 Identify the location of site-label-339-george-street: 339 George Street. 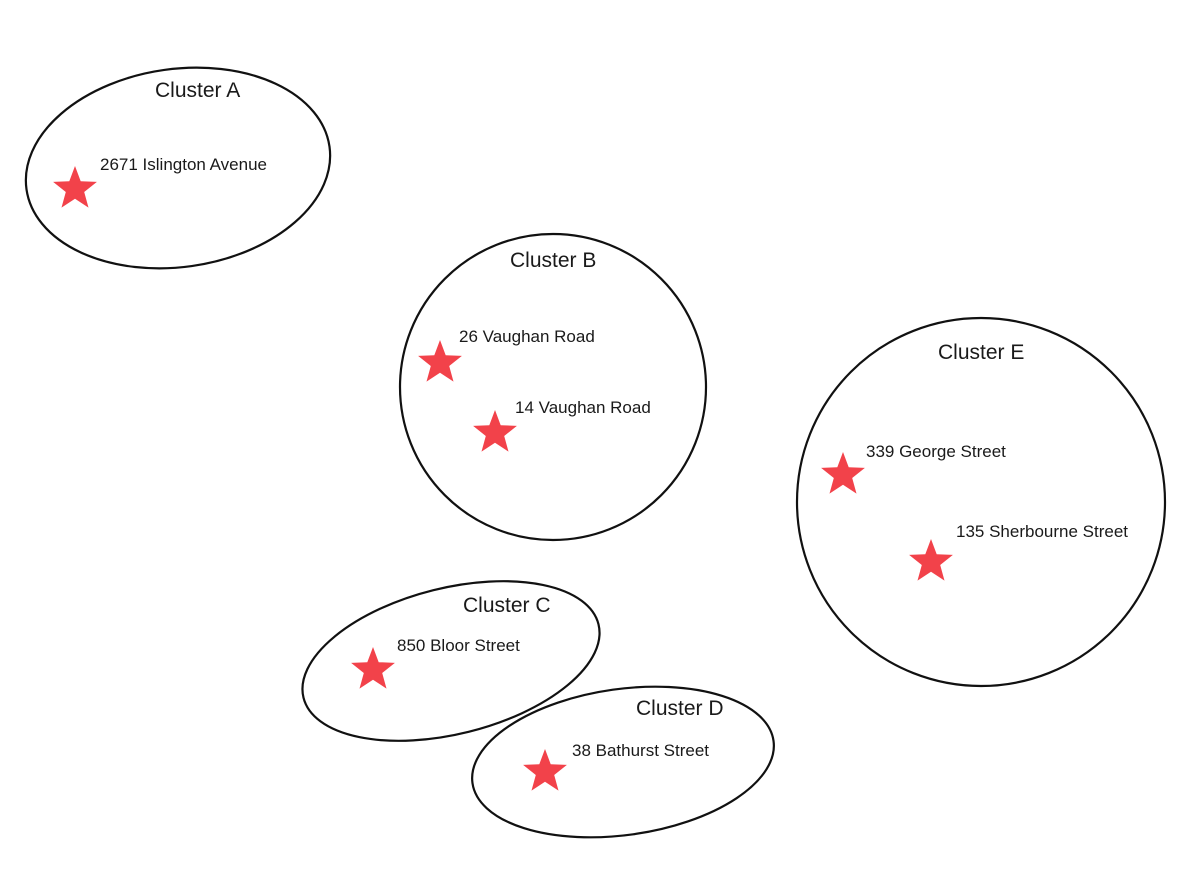
(936, 451).